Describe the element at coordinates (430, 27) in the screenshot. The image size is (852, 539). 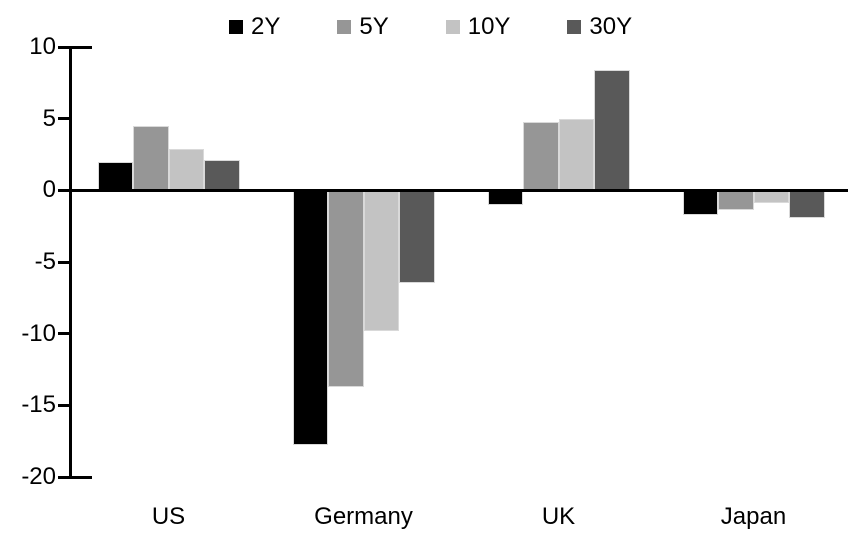
I see `chart-legend: 2Y 5Y 10Y 30Y` at that location.